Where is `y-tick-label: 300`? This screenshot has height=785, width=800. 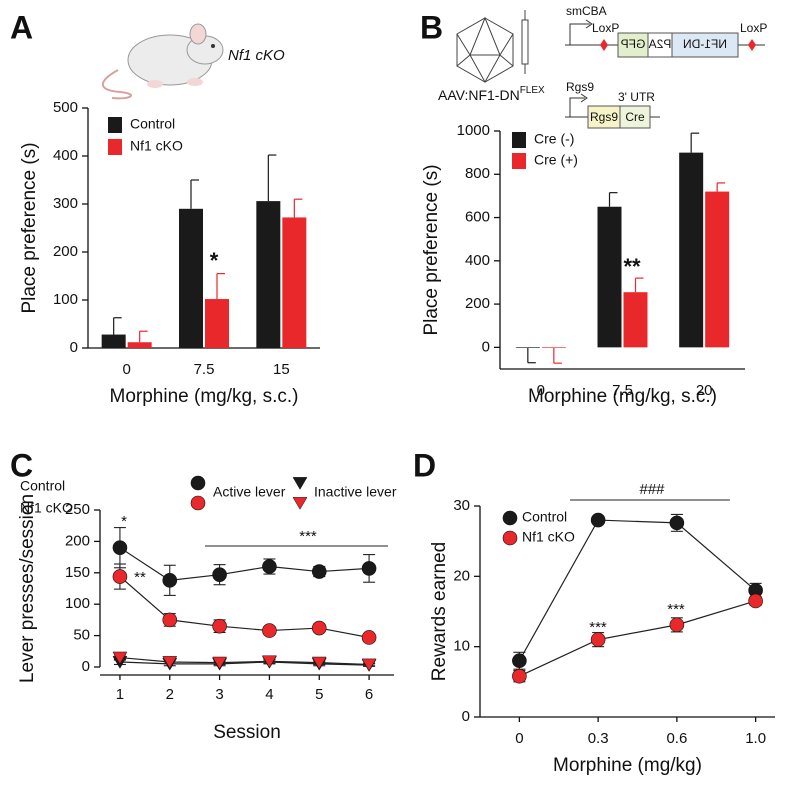
y-tick-label: 300 is located at coordinates (65, 203).